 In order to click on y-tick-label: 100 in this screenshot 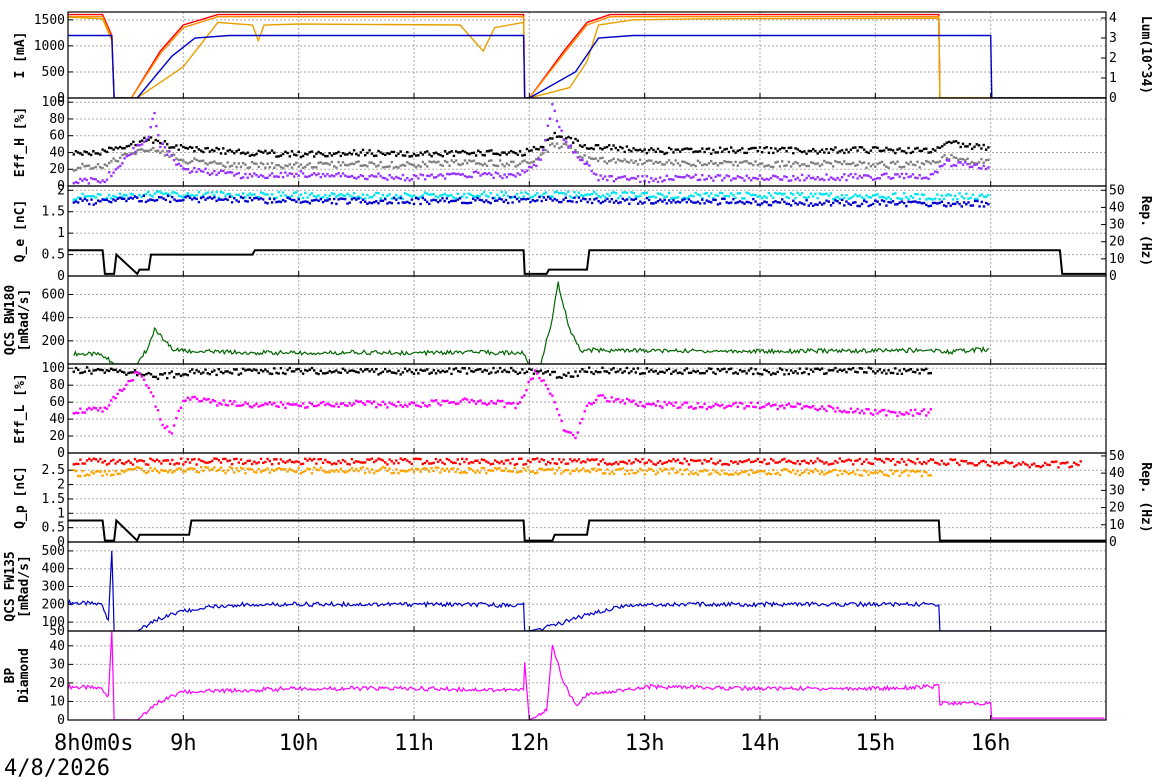, I will do `click(53, 102)`.